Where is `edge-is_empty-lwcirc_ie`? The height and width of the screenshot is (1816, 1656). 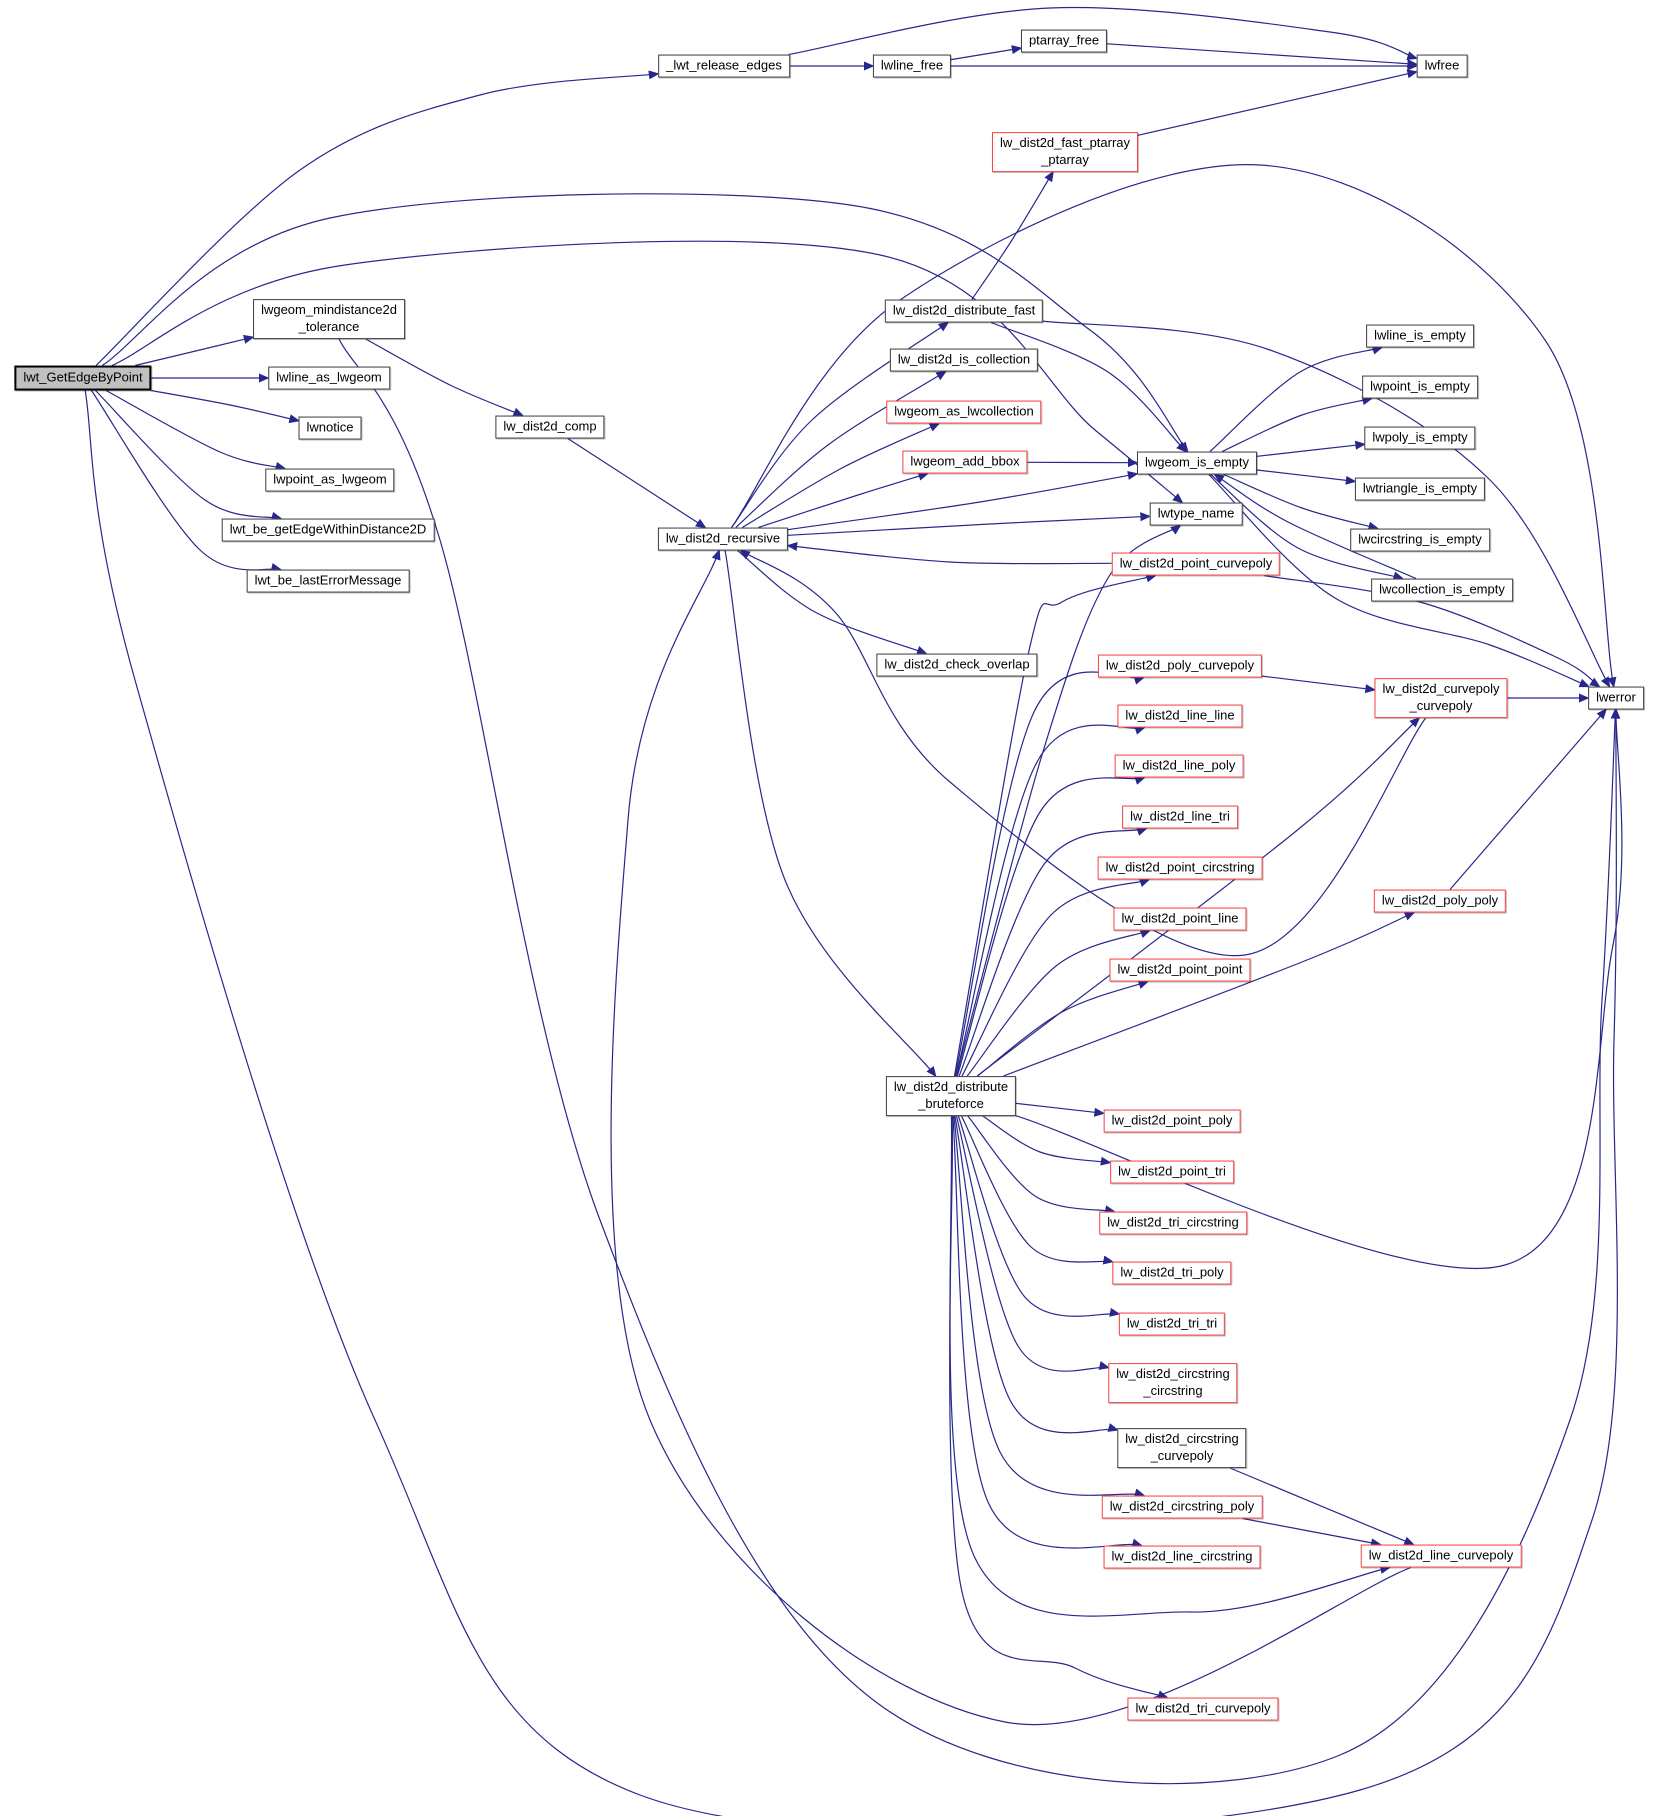
edge-is_empty-lwcirc_ie is located at coordinates (1301, 502).